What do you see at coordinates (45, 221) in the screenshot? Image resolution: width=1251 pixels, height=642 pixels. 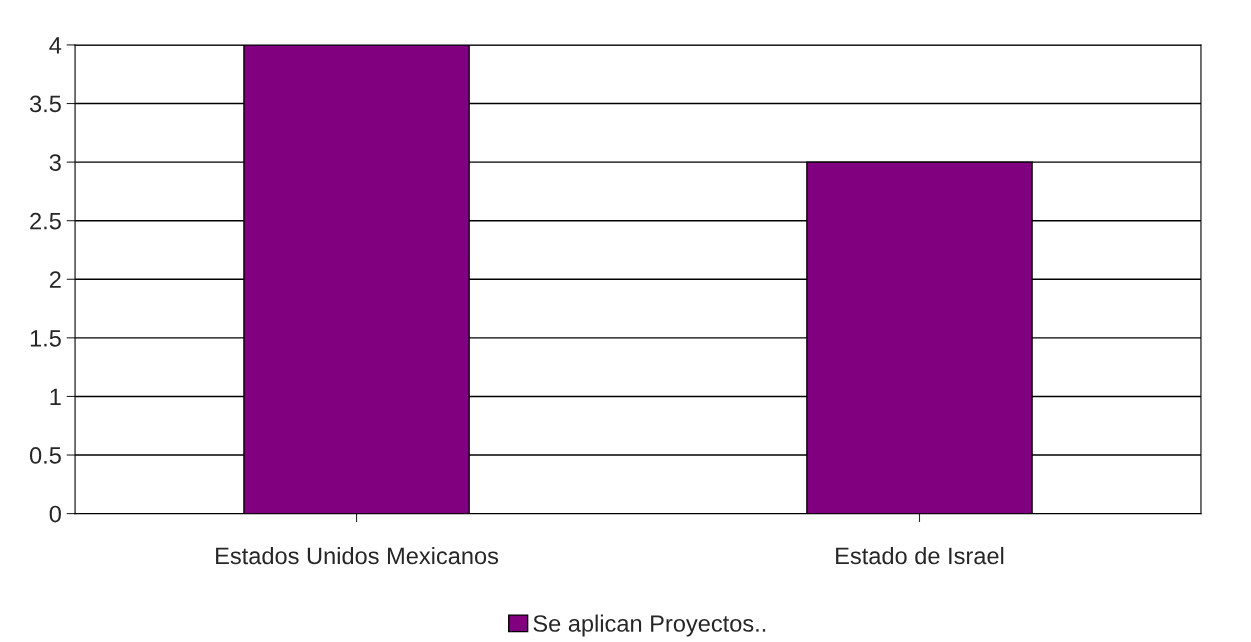 I see `y-tick-label: 2.5` at bounding box center [45, 221].